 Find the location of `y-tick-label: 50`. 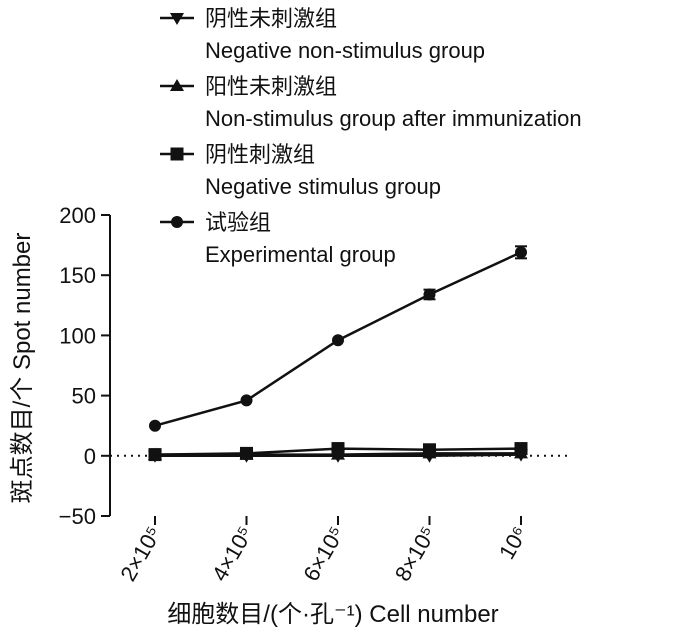

y-tick-label: 50 is located at coordinates (84, 396).